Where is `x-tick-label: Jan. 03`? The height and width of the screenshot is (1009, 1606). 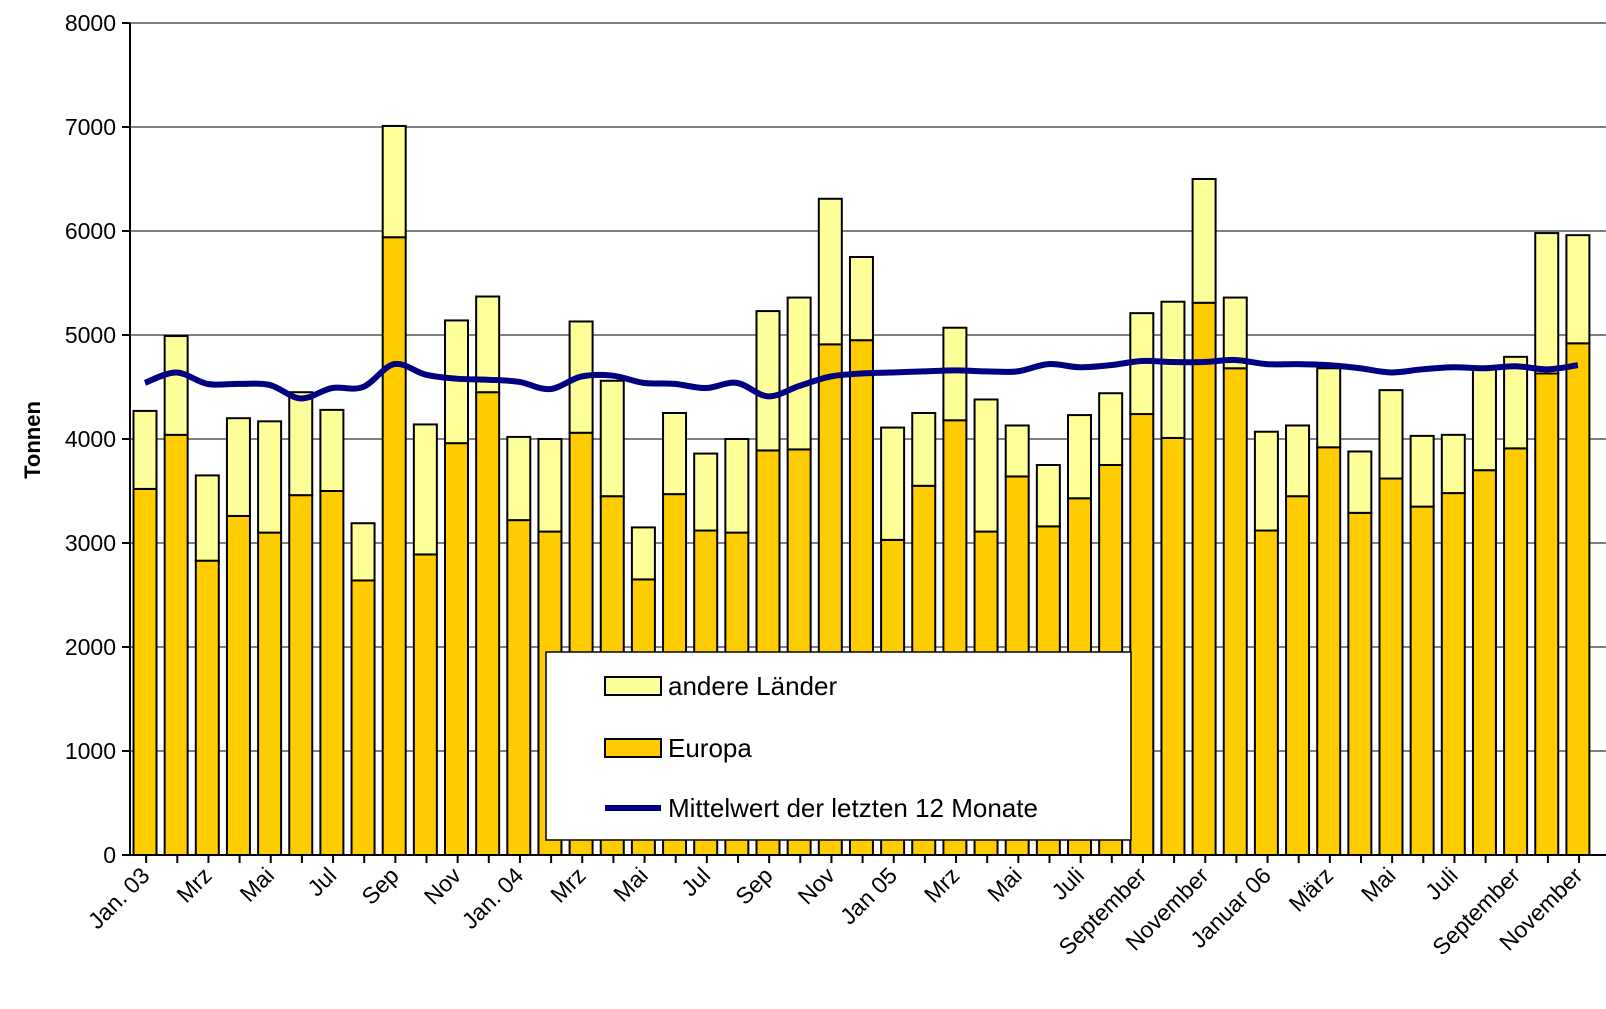
x-tick-label: Jan. 03 is located at coordinates (119, 898).